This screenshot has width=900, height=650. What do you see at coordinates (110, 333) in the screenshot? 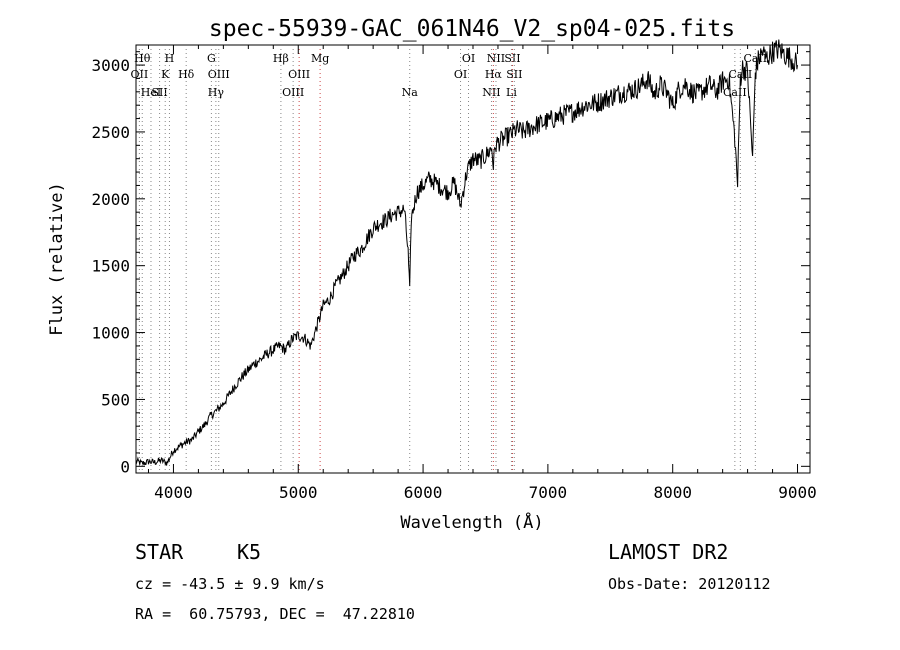
I see `y-tick-label-1000: 1000` at bounding box center [110, 333].